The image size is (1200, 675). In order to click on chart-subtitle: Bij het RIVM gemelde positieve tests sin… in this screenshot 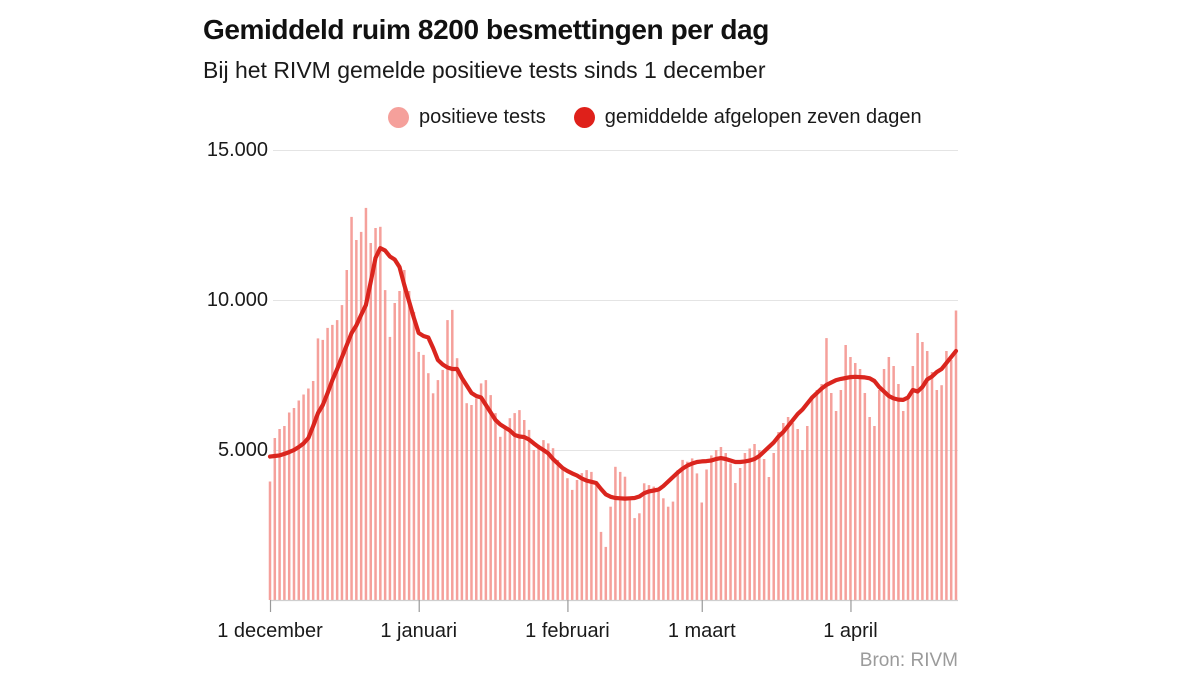, I will do `click(484, 70)`.